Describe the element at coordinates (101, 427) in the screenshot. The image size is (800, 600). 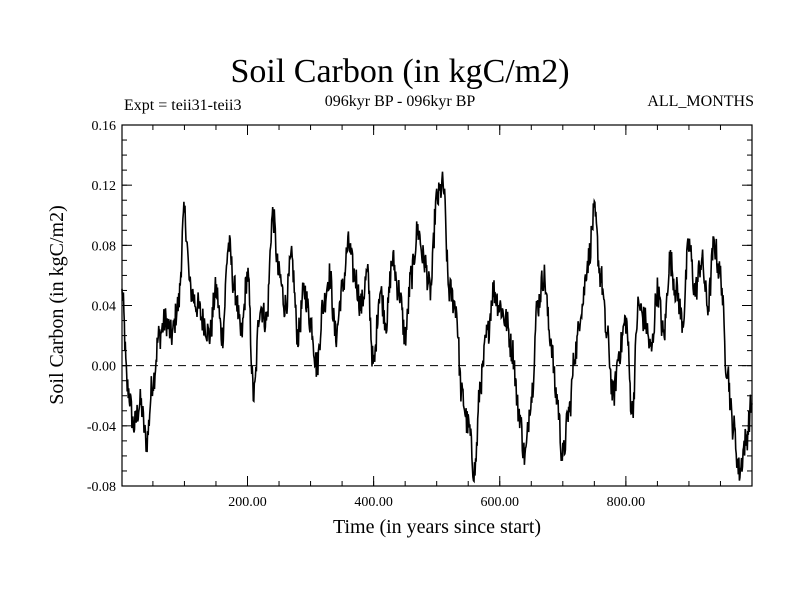
I see `y-tick-label: -0.04` at that location.